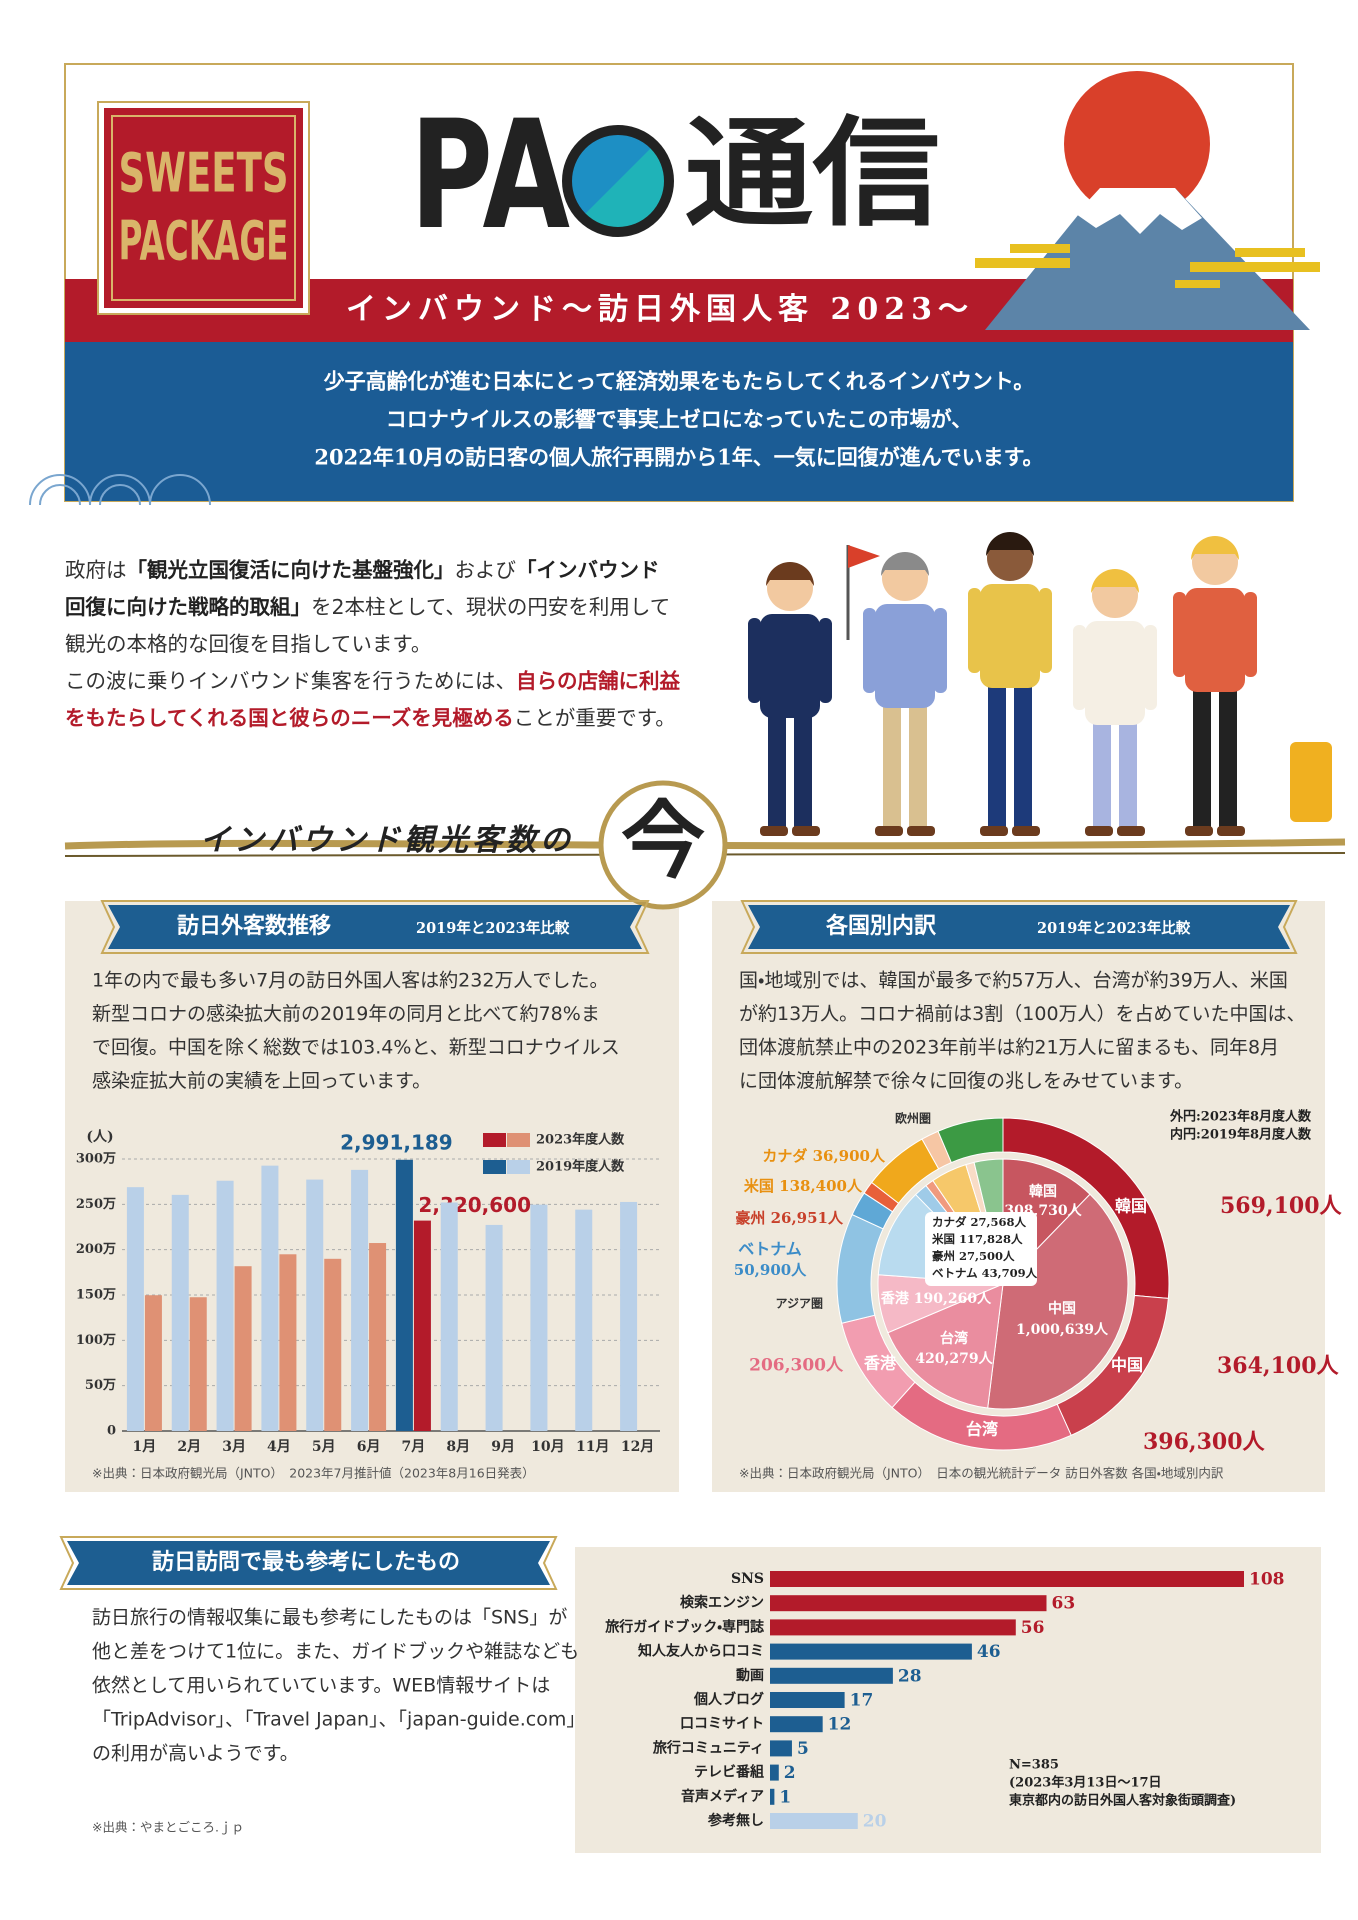  I want to click on value-label: 12, so click(840, 1725).